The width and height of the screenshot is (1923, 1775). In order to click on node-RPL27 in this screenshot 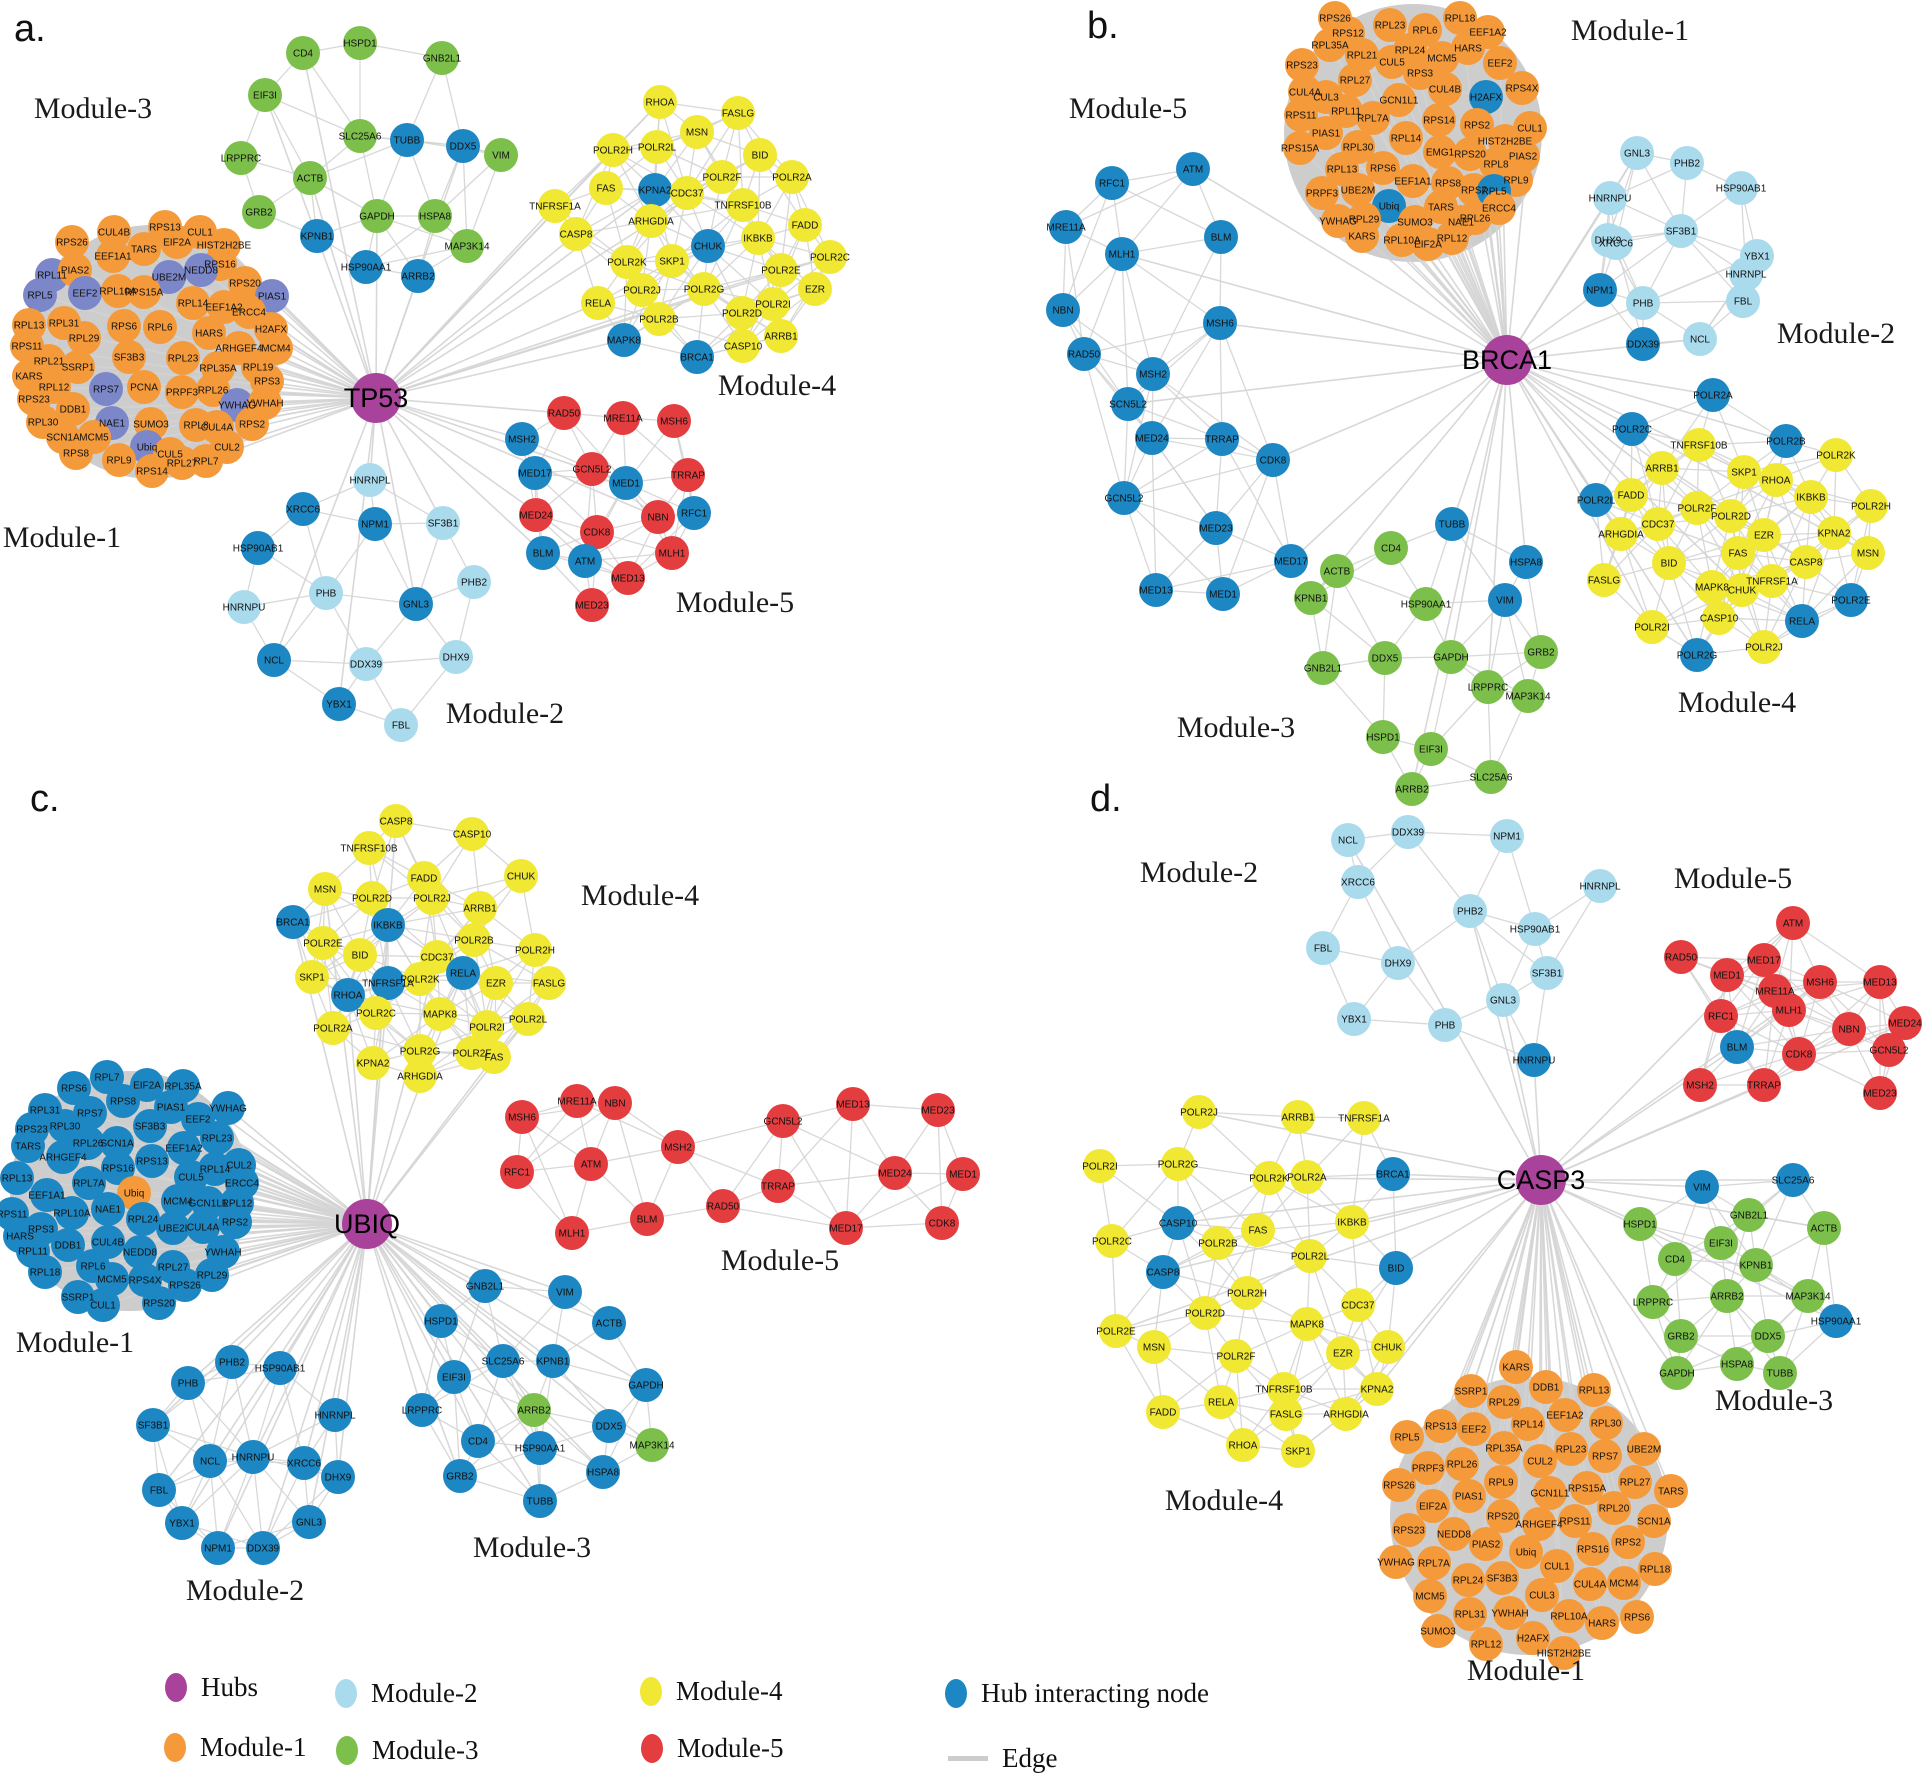, I will do `click(1355, 80)`.